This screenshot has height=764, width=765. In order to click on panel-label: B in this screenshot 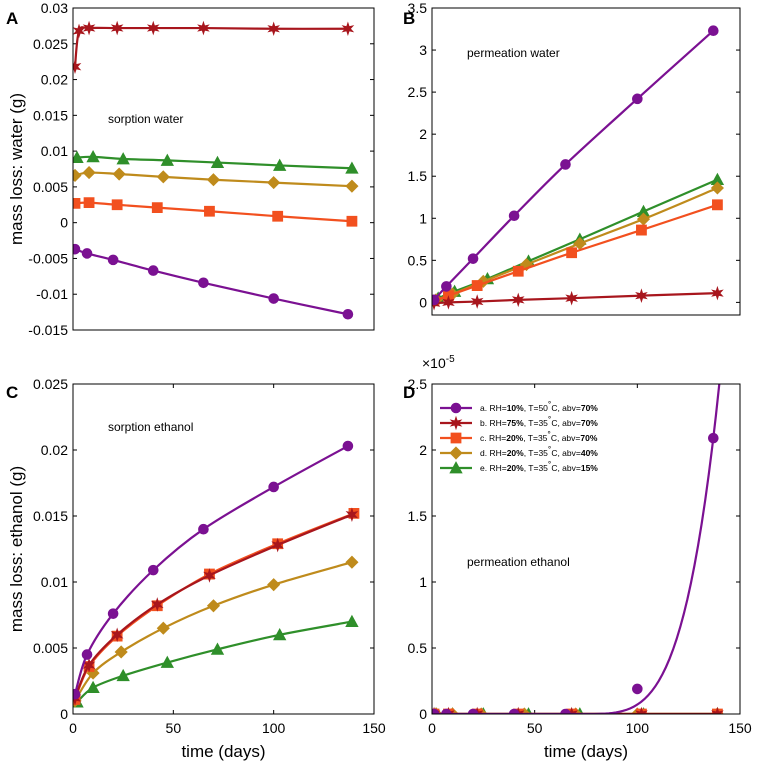, I will do `click(409, 18)`.